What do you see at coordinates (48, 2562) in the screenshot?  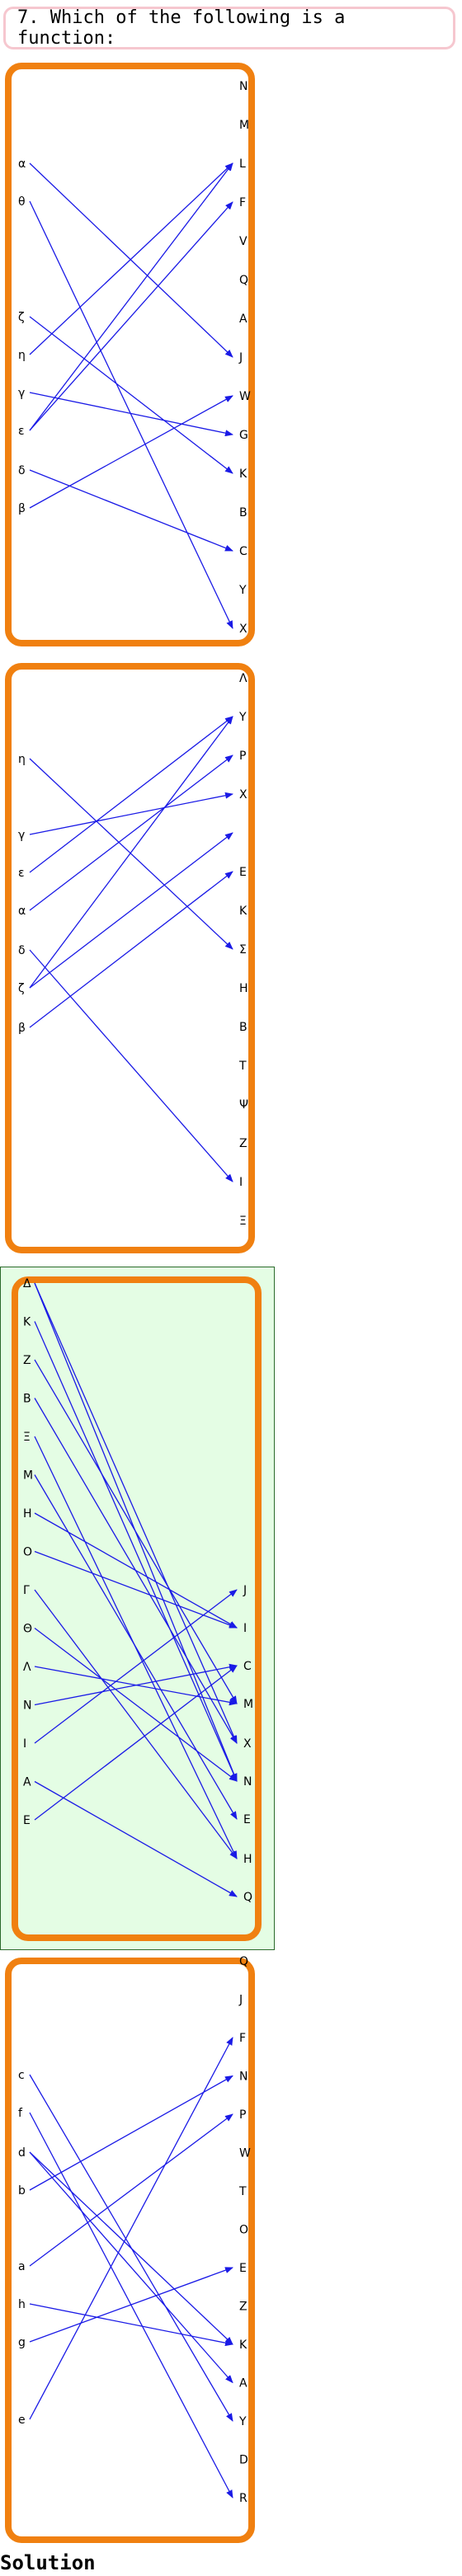 I see `solution-heading: Solution` at bounding box center [48, 2562].